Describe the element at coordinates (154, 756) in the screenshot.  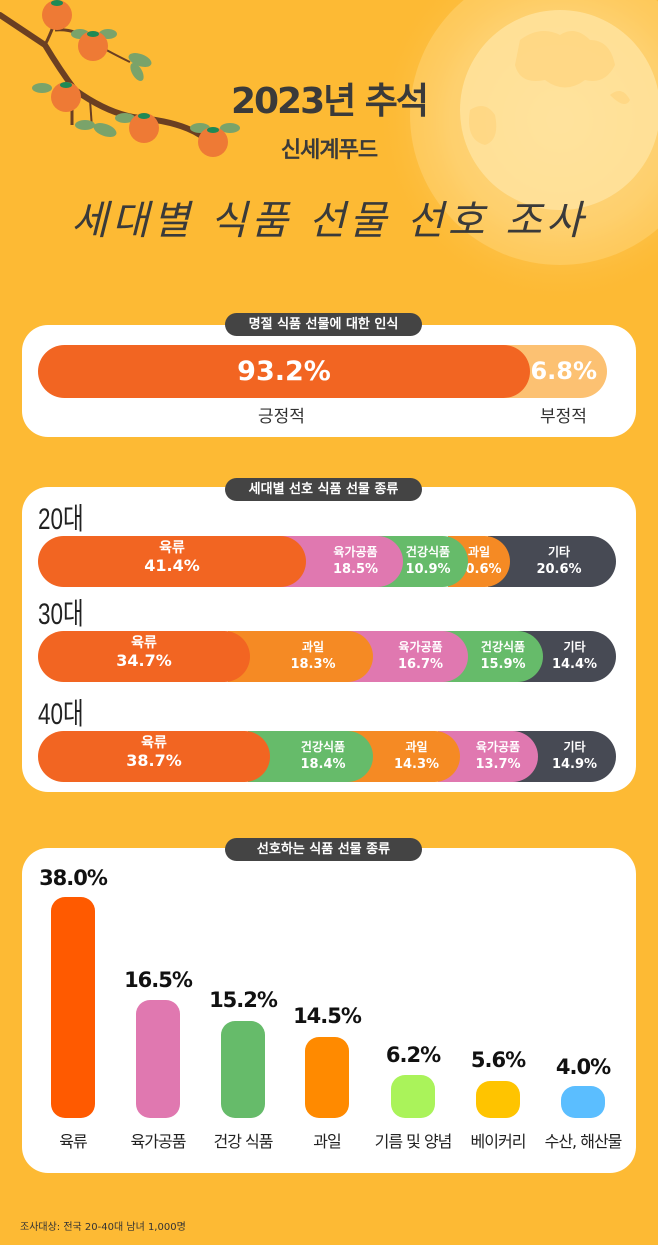
I see `segment-meat: 육류 38.7%` at that location.